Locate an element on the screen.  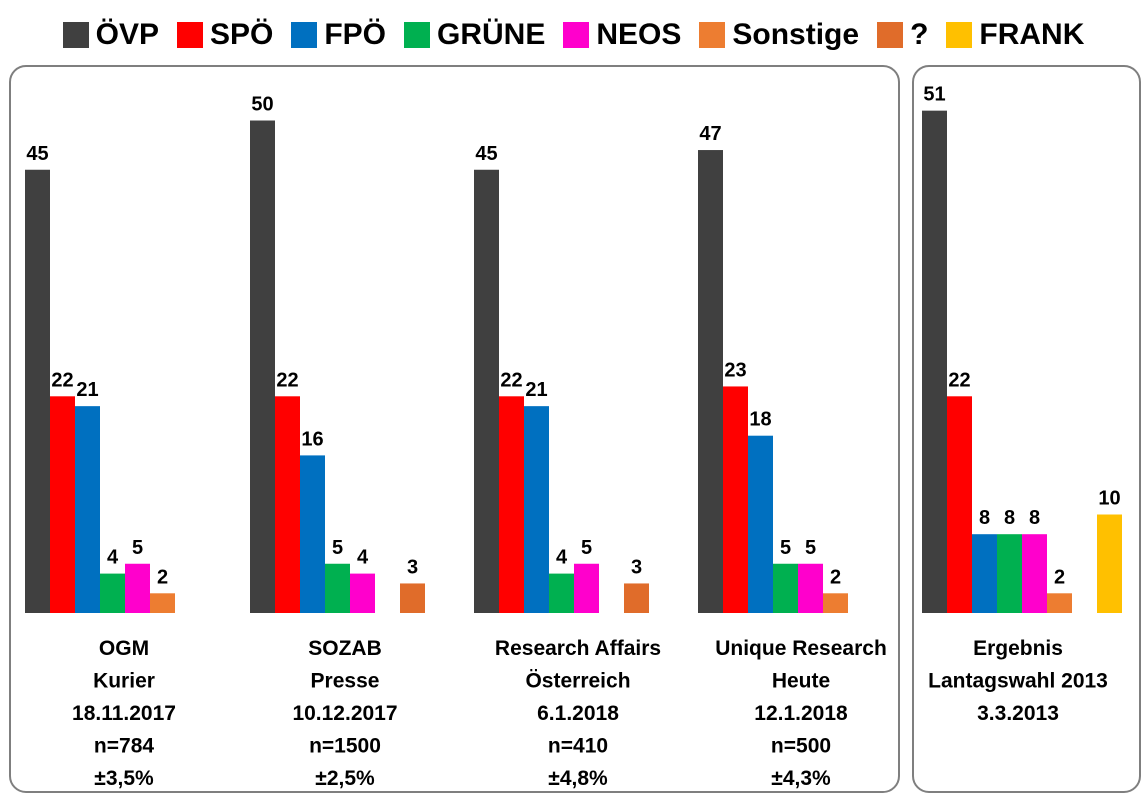
legend-item-6: ? is located at coordinates (902, 35).